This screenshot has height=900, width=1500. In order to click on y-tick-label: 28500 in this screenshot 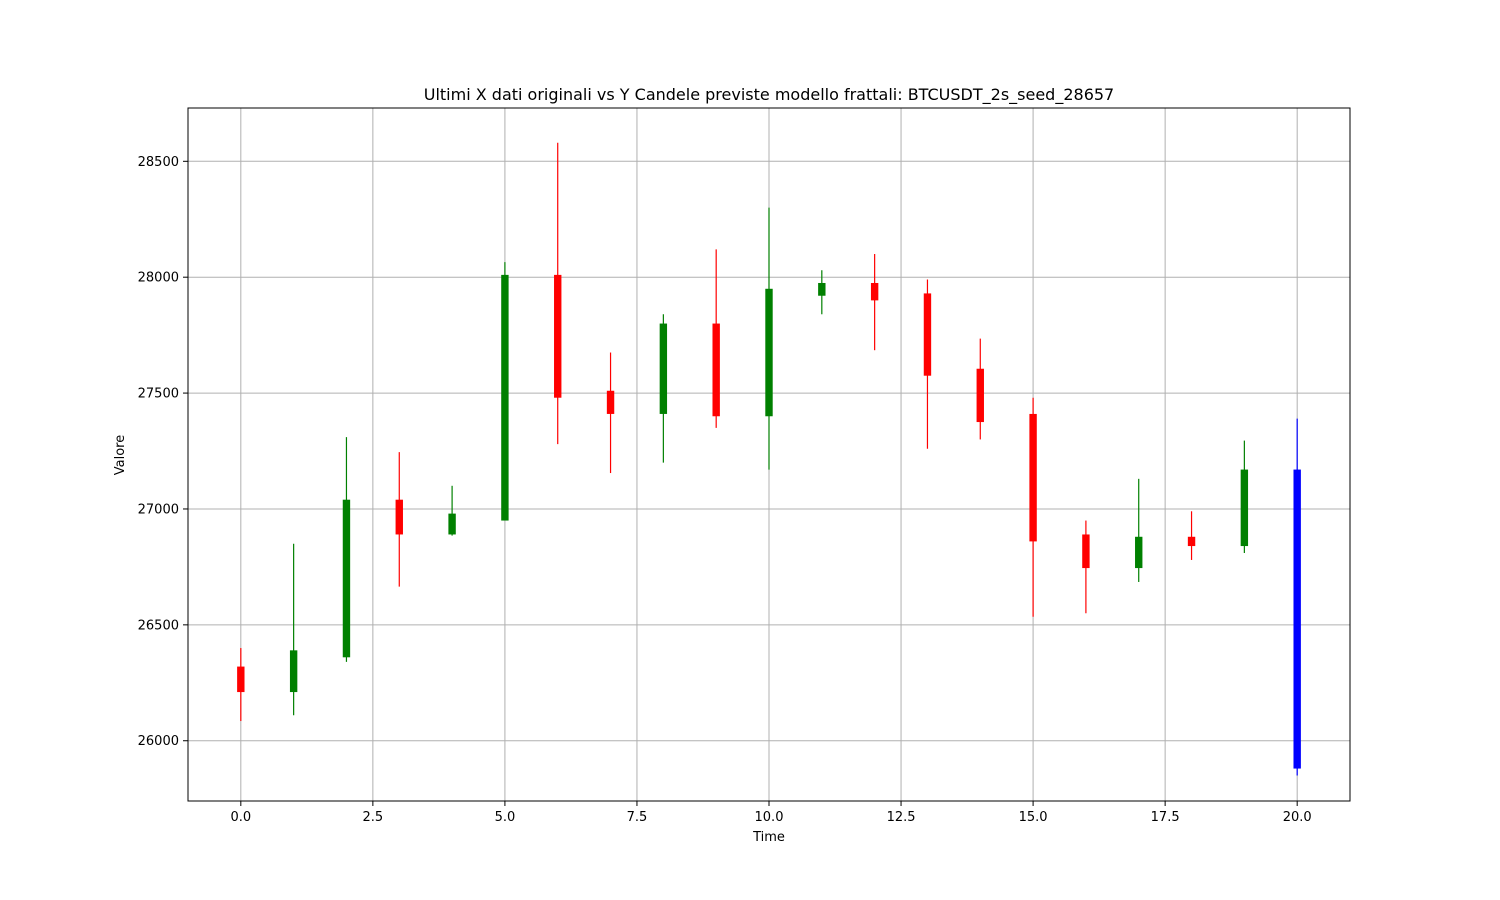, I will do `click(158, 162)`.